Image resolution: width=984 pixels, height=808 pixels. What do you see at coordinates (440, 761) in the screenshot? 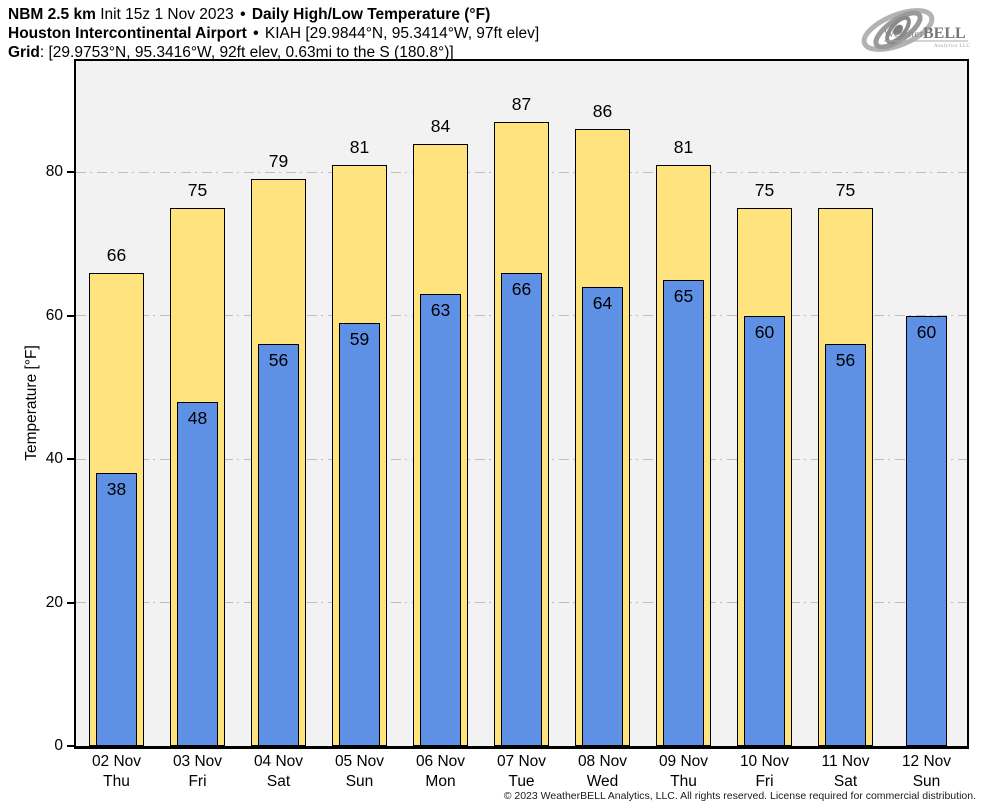
I see `x-tick-date: 06 Nov` at bounding box center [440, 761].